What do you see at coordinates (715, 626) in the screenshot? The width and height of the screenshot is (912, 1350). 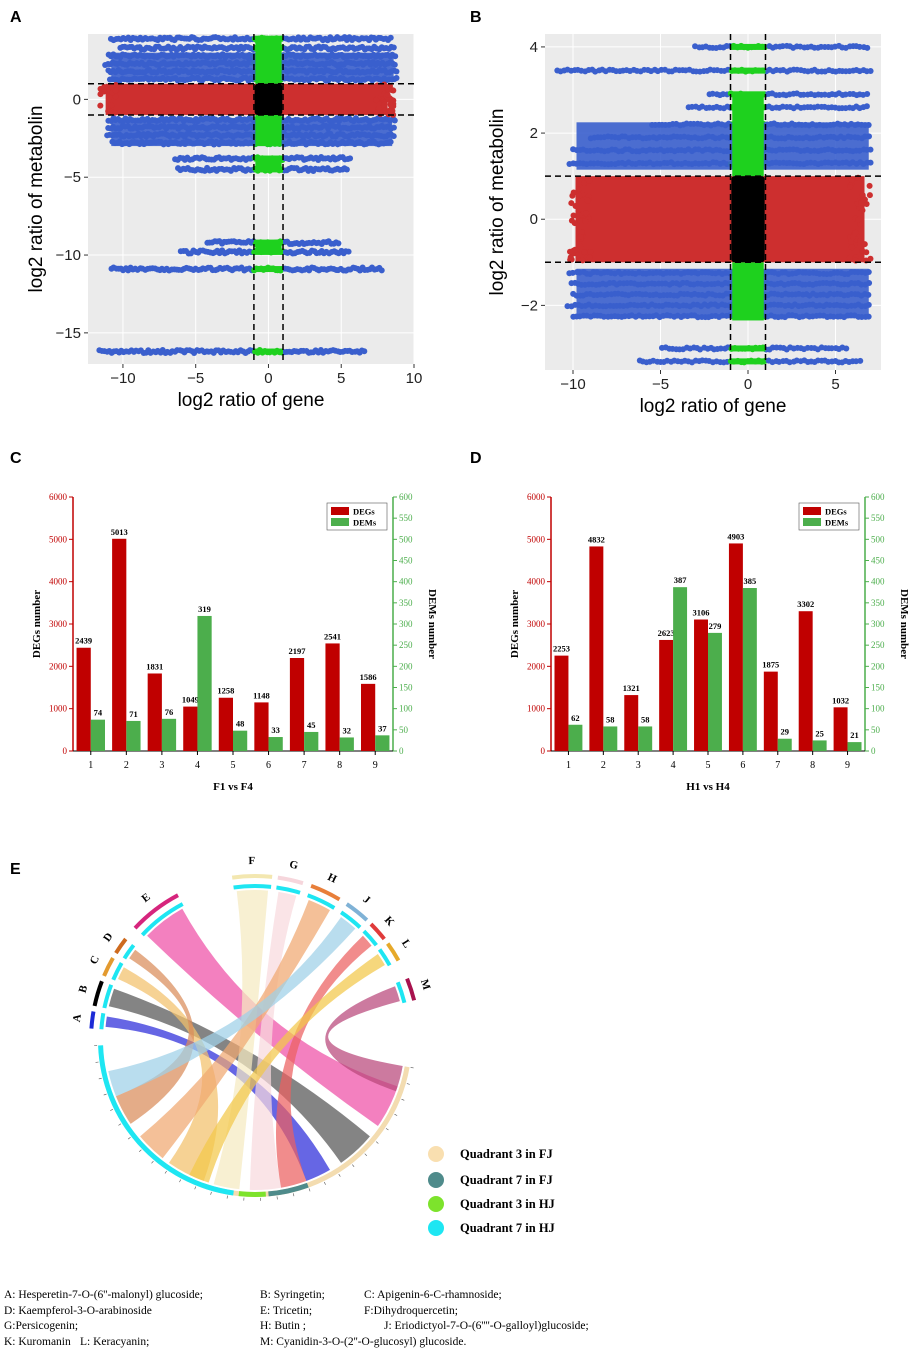 I see `bar-dems-label: 279` at bounding box center [715, 626].